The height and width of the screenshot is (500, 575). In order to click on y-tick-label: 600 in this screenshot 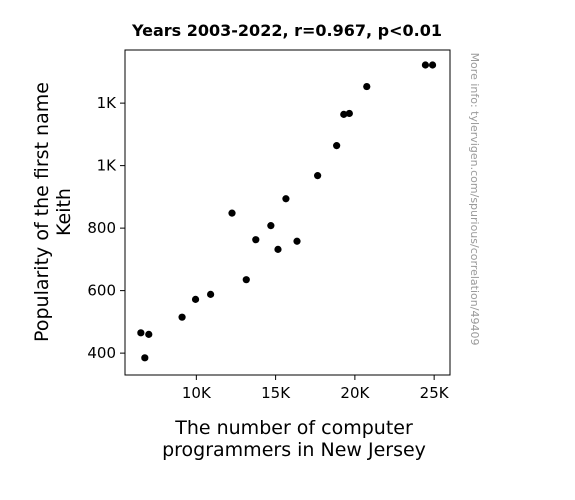, I will do `click(101, 291)`.